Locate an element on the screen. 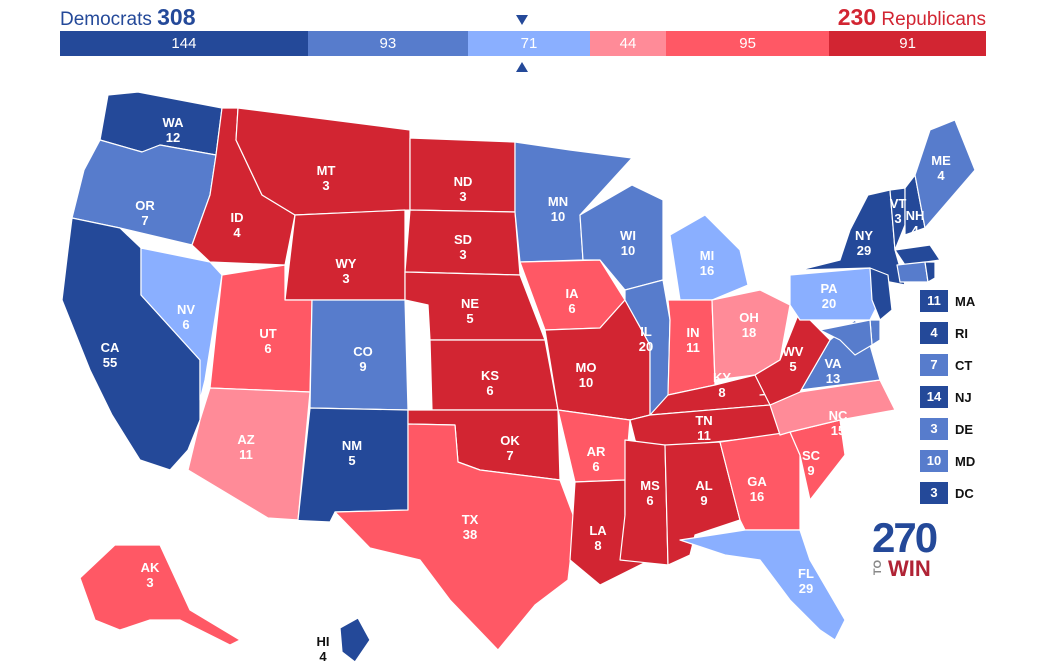  state-ev: 13 is located at coordinates (833, 378).